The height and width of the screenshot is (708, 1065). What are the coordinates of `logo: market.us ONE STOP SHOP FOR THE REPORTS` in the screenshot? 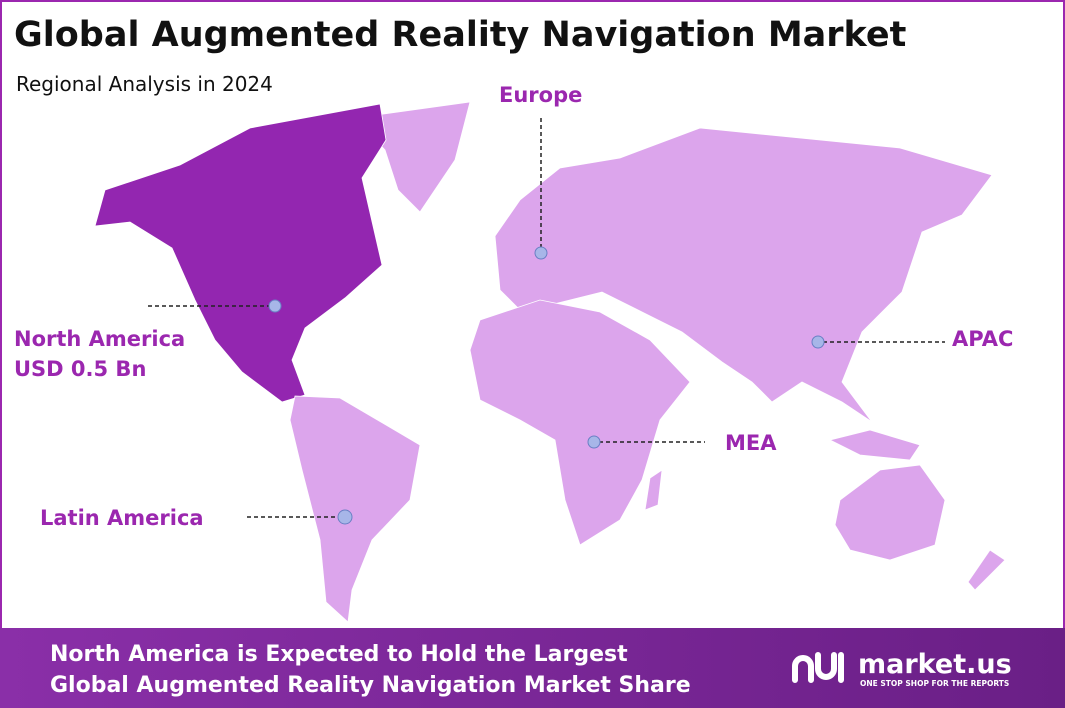 It's located at (902, 668).